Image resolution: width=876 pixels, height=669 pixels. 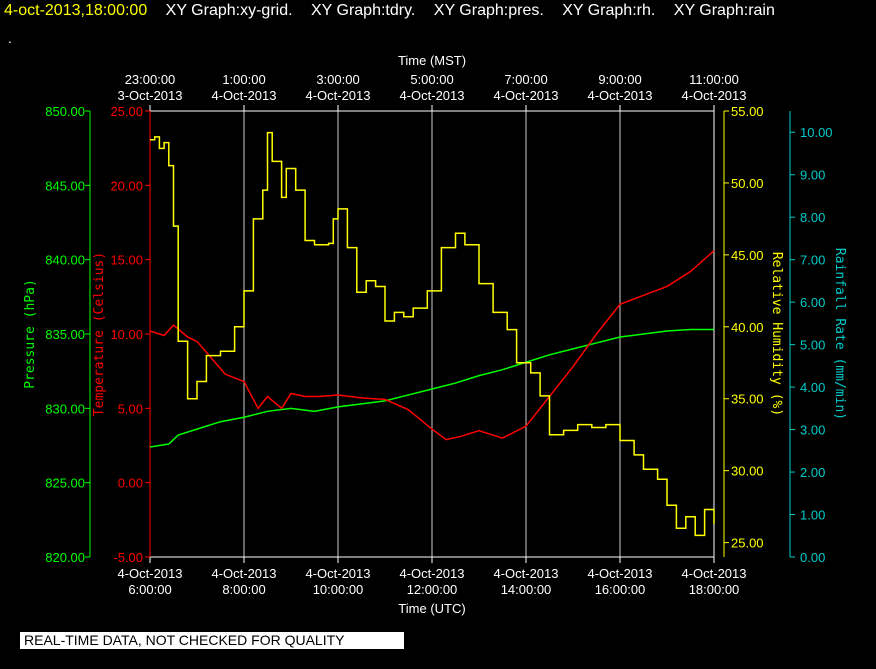 I want to click on x-tick-label-utc-time: 16:00:00, so click(x=620, y=589).